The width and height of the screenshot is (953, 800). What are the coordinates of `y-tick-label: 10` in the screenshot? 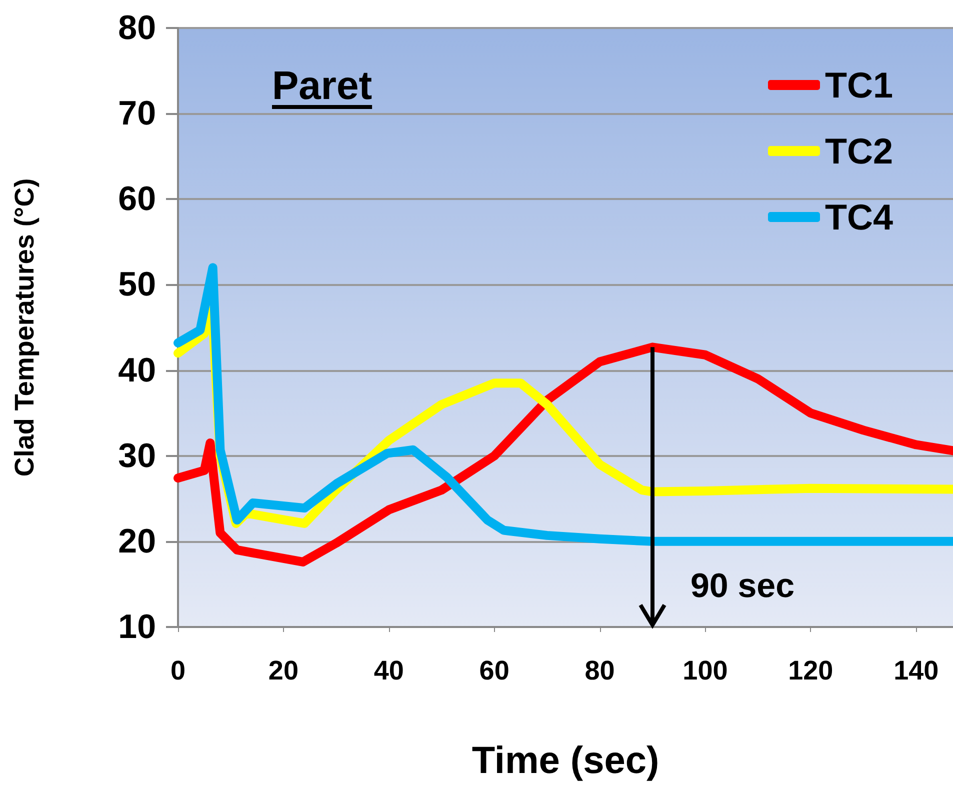 It's located at (137, 627).